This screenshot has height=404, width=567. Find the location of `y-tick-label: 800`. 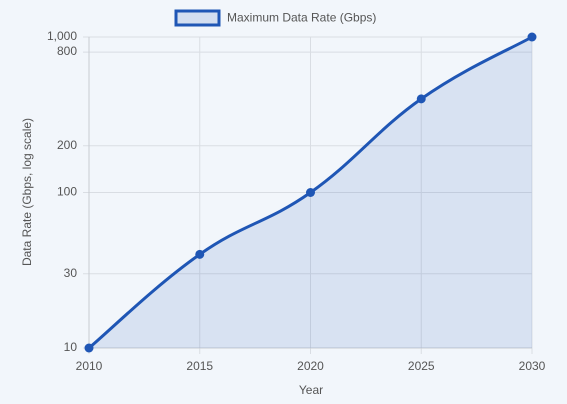

y-tick-label: 800 is located at coordinates (67, 51).